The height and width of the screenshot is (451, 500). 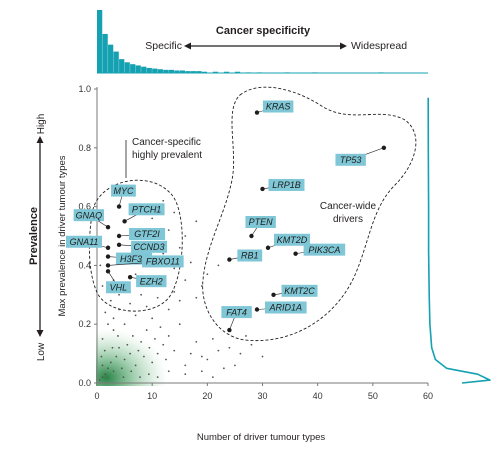 I want to click on cancer-specificity-title: Cancer specificity, so click(x=263, y=31).